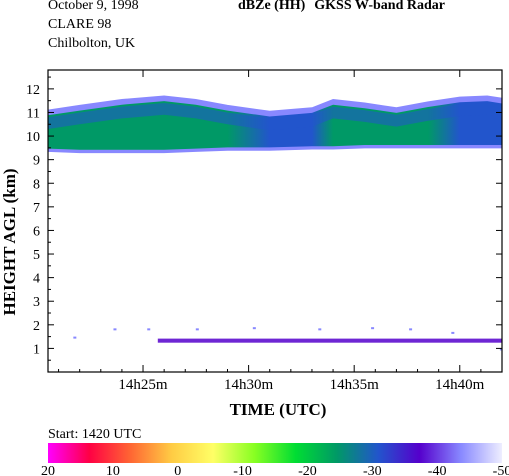  Describe the element at coordinates (92, 43) in the screenshot. I see `site-label: Chilbolton, UK` at that location.